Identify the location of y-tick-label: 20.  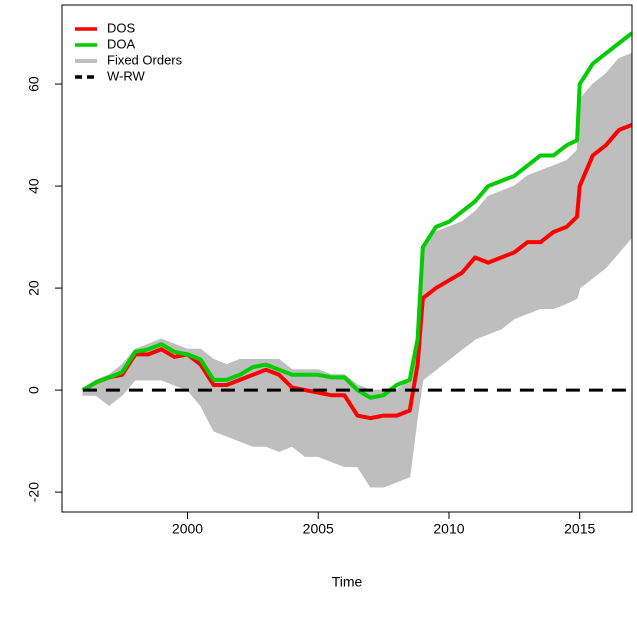
(34, 288).